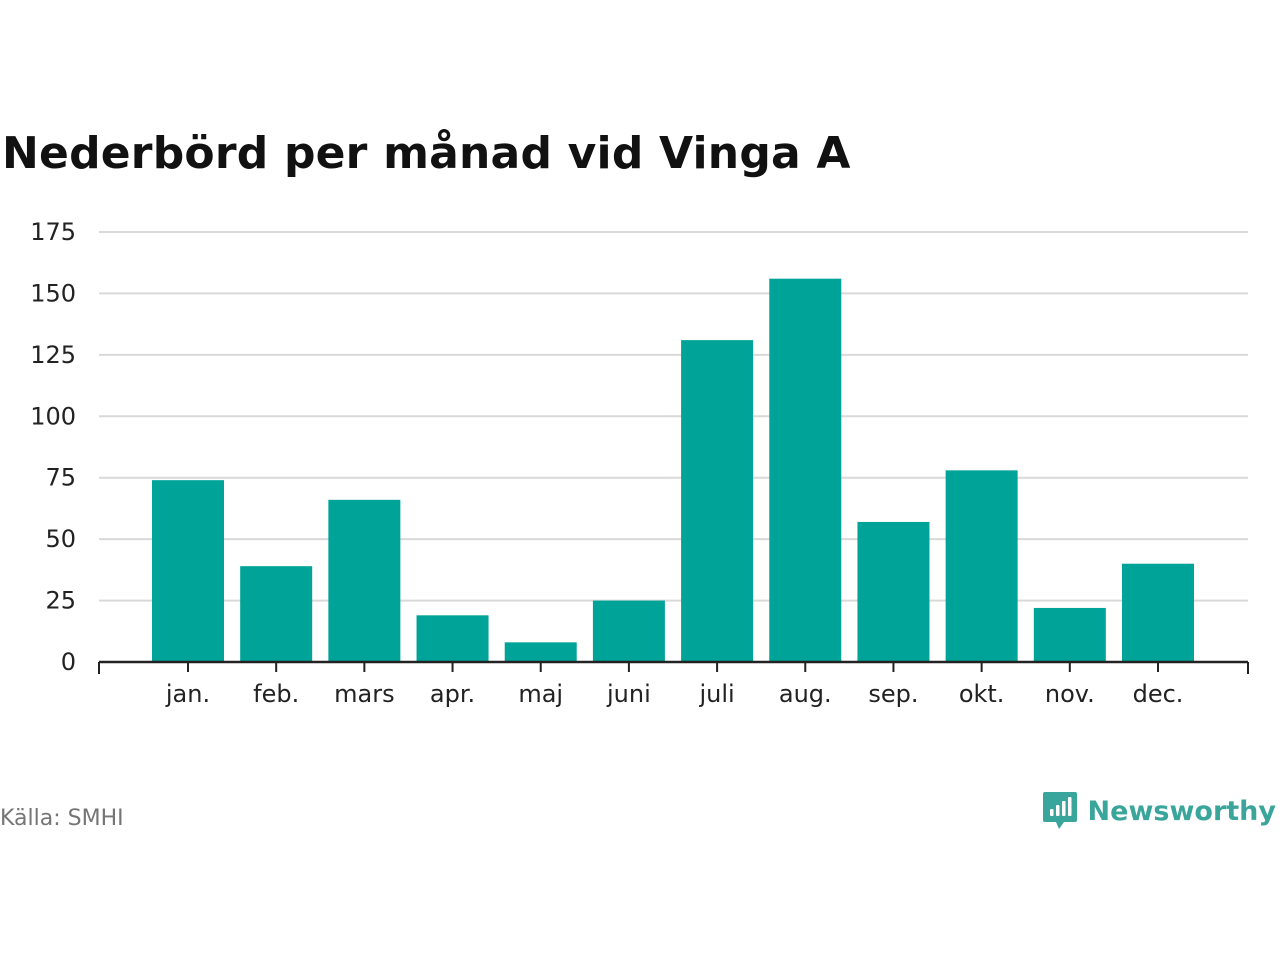 The image size is (1280, 960). Describe the element at coordinates (53, 355) in the screenshot. I see `y-tick-label: 125` at that location.